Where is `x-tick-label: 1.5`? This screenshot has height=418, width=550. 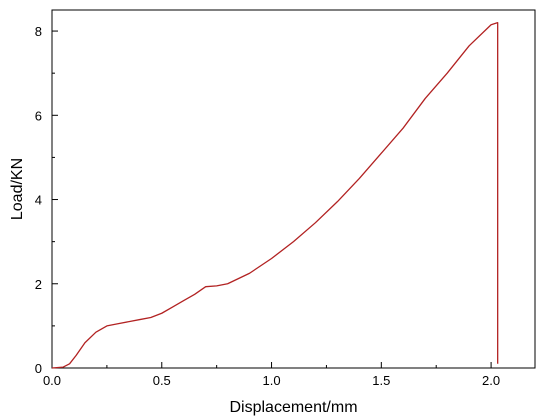 x-tick-label: 1.5 is located at coordinates (381, 380).